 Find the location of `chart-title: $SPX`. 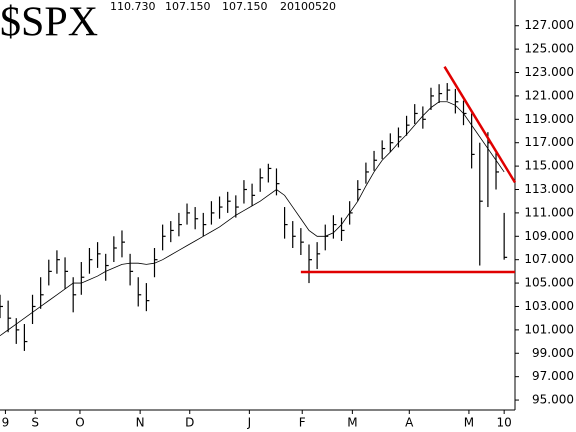

chart-title: $SPX is located at coordinates (49, 23).